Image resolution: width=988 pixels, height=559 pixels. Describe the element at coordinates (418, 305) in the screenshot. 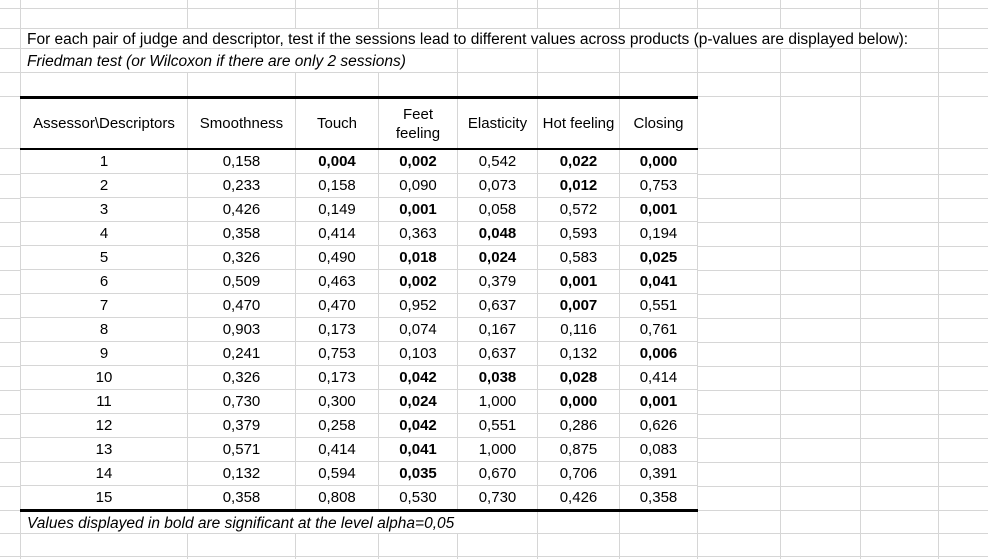

I see `pvalue-cell: 0,952` at that location.